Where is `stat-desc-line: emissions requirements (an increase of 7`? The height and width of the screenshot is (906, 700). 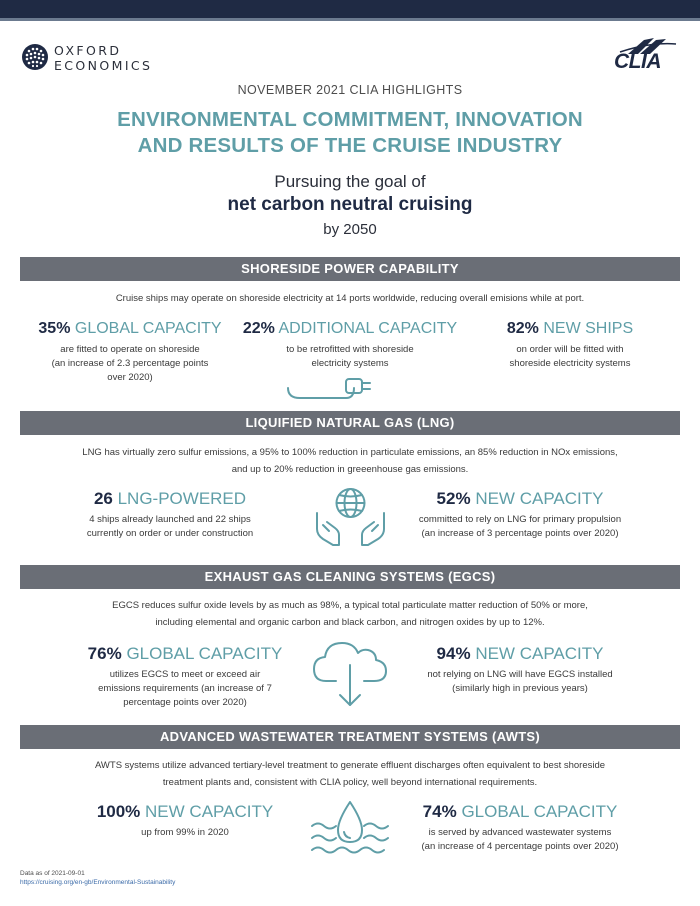
stat-desc-line: emissions requirements (an increase of 7 is located at coordinates (185, 688).